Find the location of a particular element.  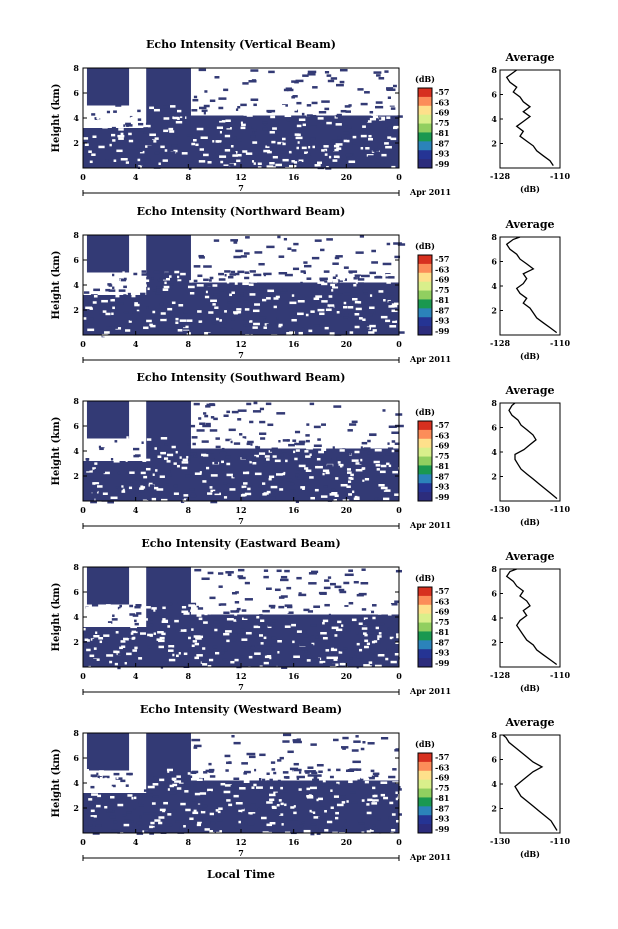

x-tick-label: 0 is located at coordinates (83, 510).